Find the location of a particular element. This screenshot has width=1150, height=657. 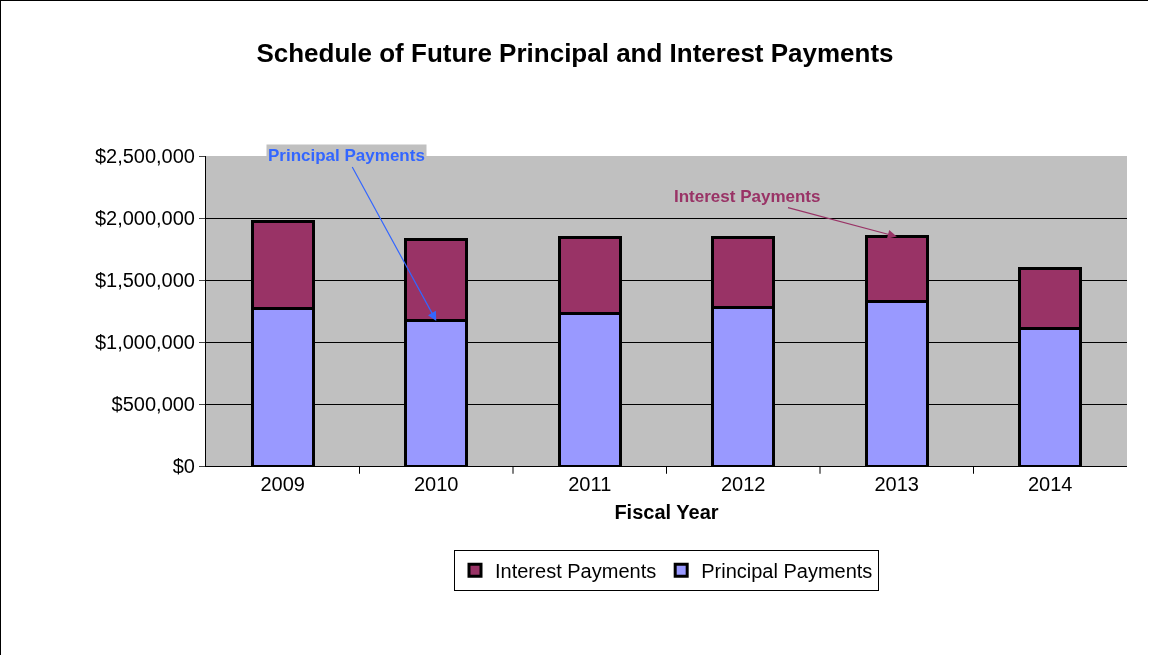

x-tick-label: 2014 is located at coordinates (1050, 484).